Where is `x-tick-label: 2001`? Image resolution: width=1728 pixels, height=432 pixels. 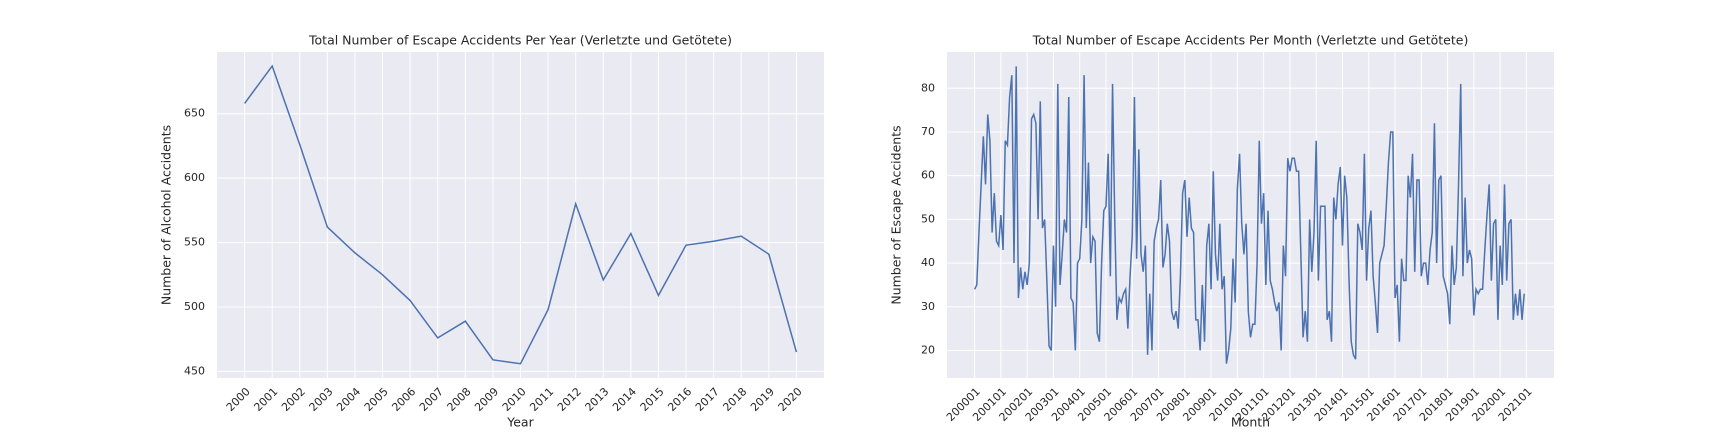
x-tick-label: 2001 is located at coordinates (265, 399).